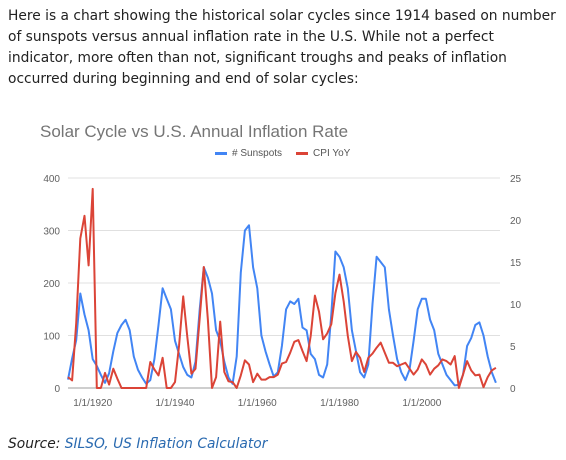 This screenshot has height=460, width=566. What do you see at coordinates (34, 444) in the screenshot?
I see `source-label: Source:` at bounding box center [34, 444].